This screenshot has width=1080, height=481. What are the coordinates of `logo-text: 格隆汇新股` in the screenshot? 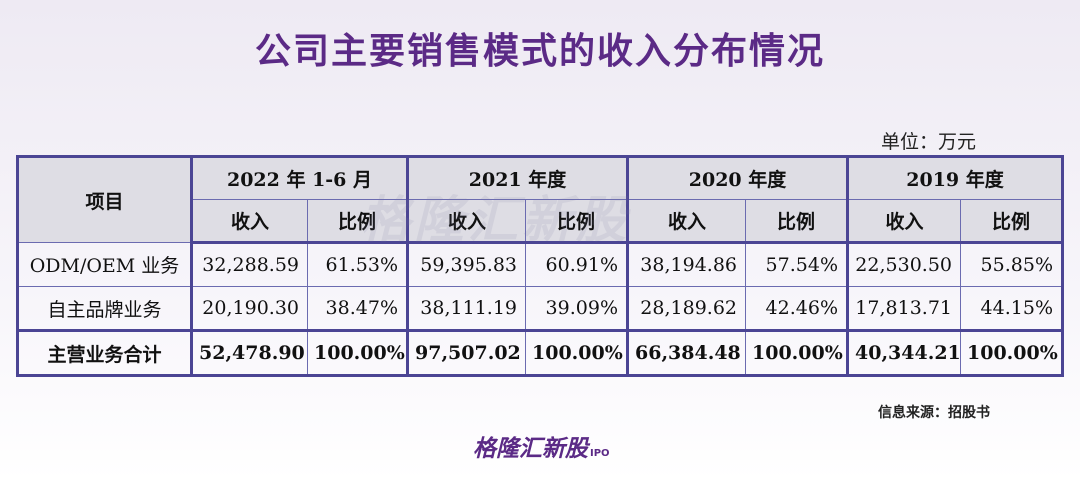 It's located at (530, 449).